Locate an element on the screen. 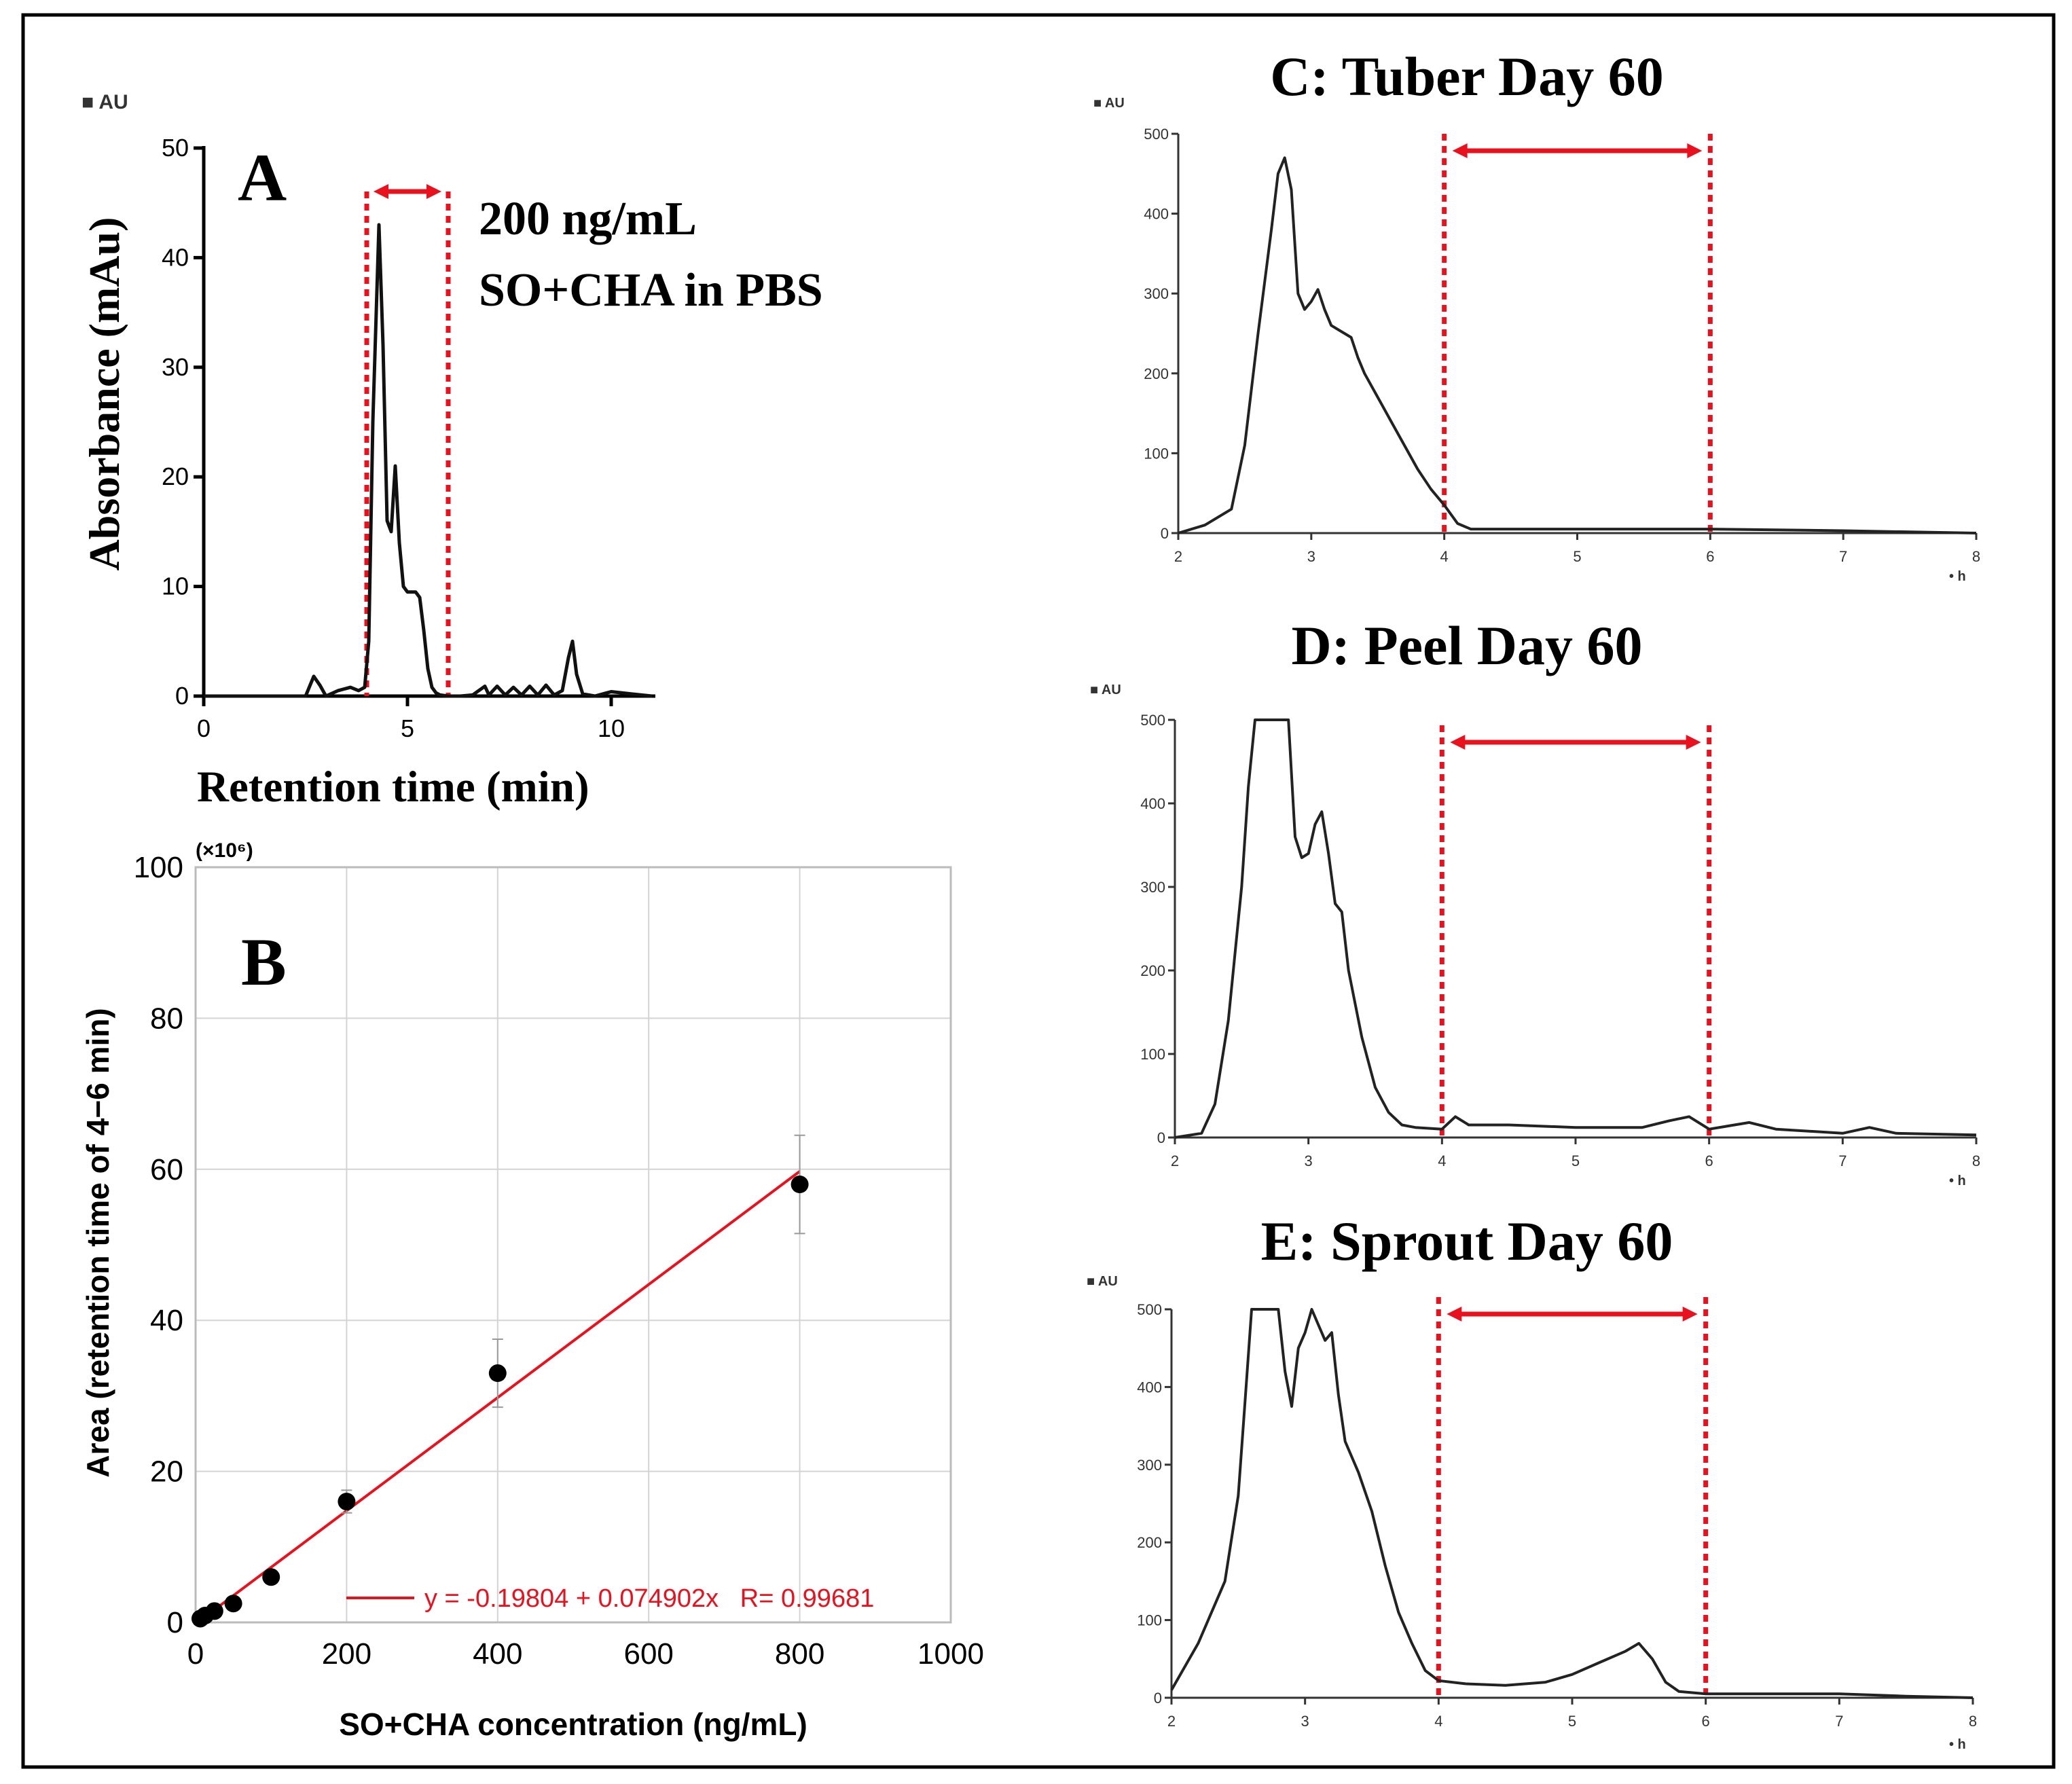 This screenshot has height=1784, width=2072. panel-a-letter: A is located at coordinates (262, 177).